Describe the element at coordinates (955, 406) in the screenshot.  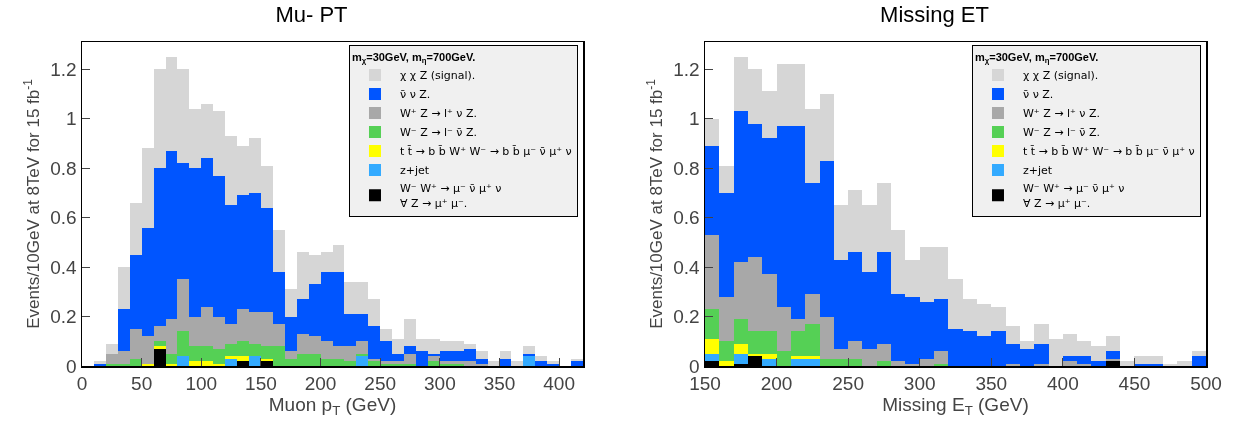
I see `x-axis-title: Missing E$_{T}$ (GeV)` at that location.